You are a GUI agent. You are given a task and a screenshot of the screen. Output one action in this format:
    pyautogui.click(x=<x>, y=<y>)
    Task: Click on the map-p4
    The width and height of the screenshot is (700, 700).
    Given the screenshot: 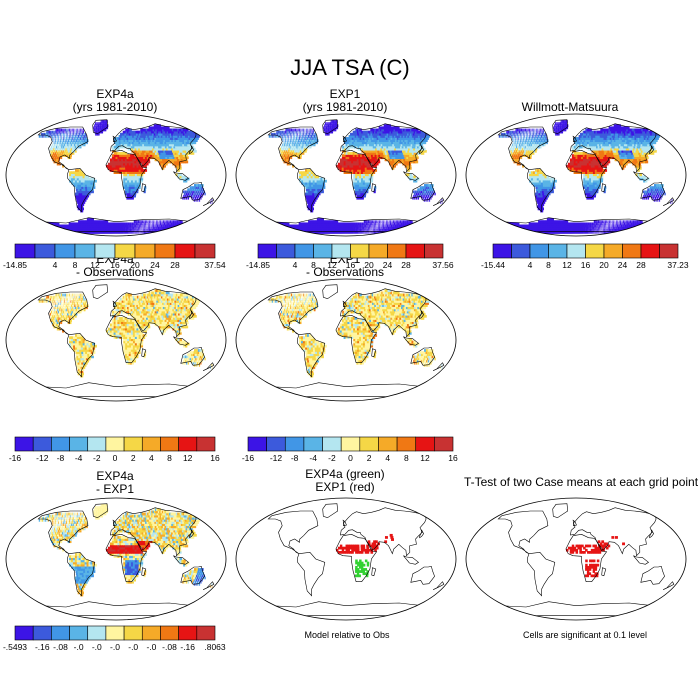 What is the action you would take?
    pyautogui.click(x=116, y=340)
    